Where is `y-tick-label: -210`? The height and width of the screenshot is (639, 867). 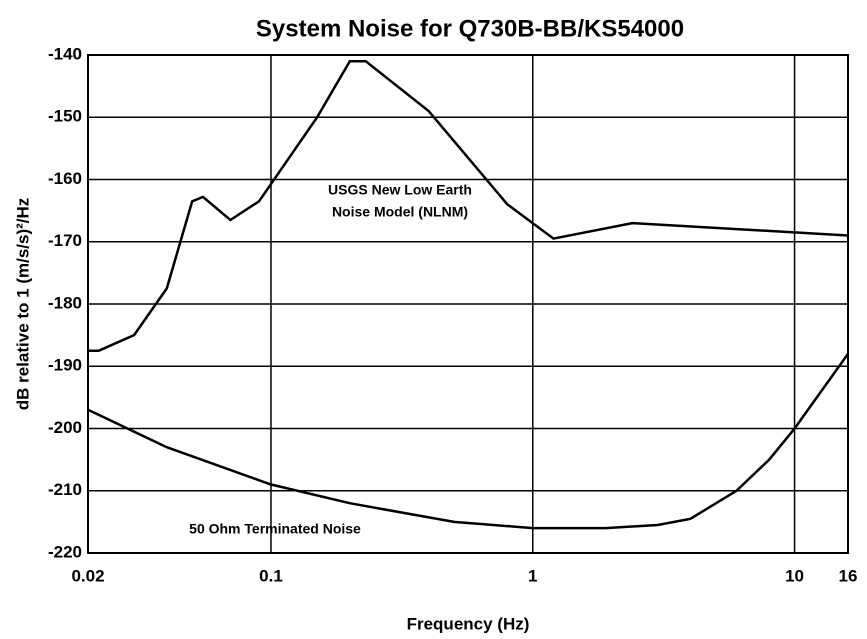
y-tick-label: -210 is located at coordinates (65, 489).